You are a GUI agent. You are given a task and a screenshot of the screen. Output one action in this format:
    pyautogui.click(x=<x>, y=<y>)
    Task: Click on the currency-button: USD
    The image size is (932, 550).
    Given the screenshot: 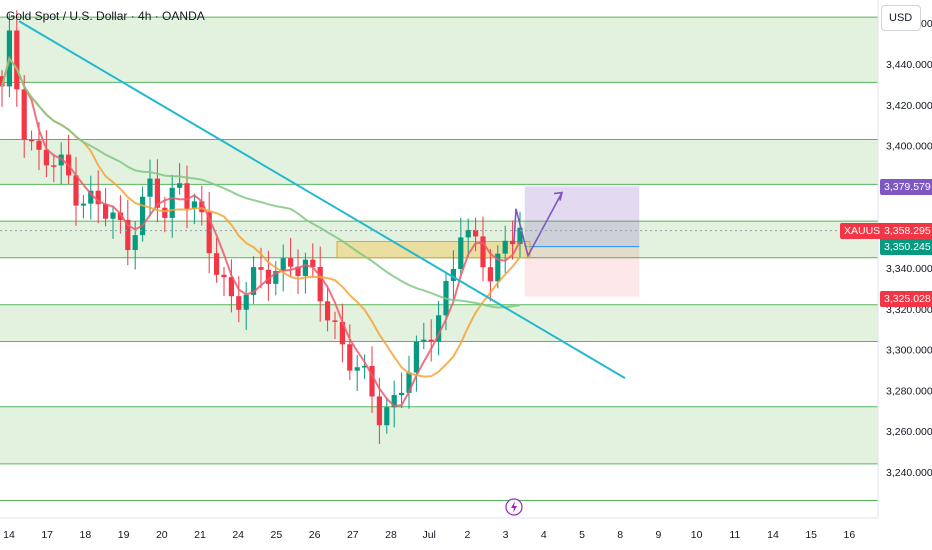 What is the action you would take?
    pyautogui.click(x=901, y=18)
    